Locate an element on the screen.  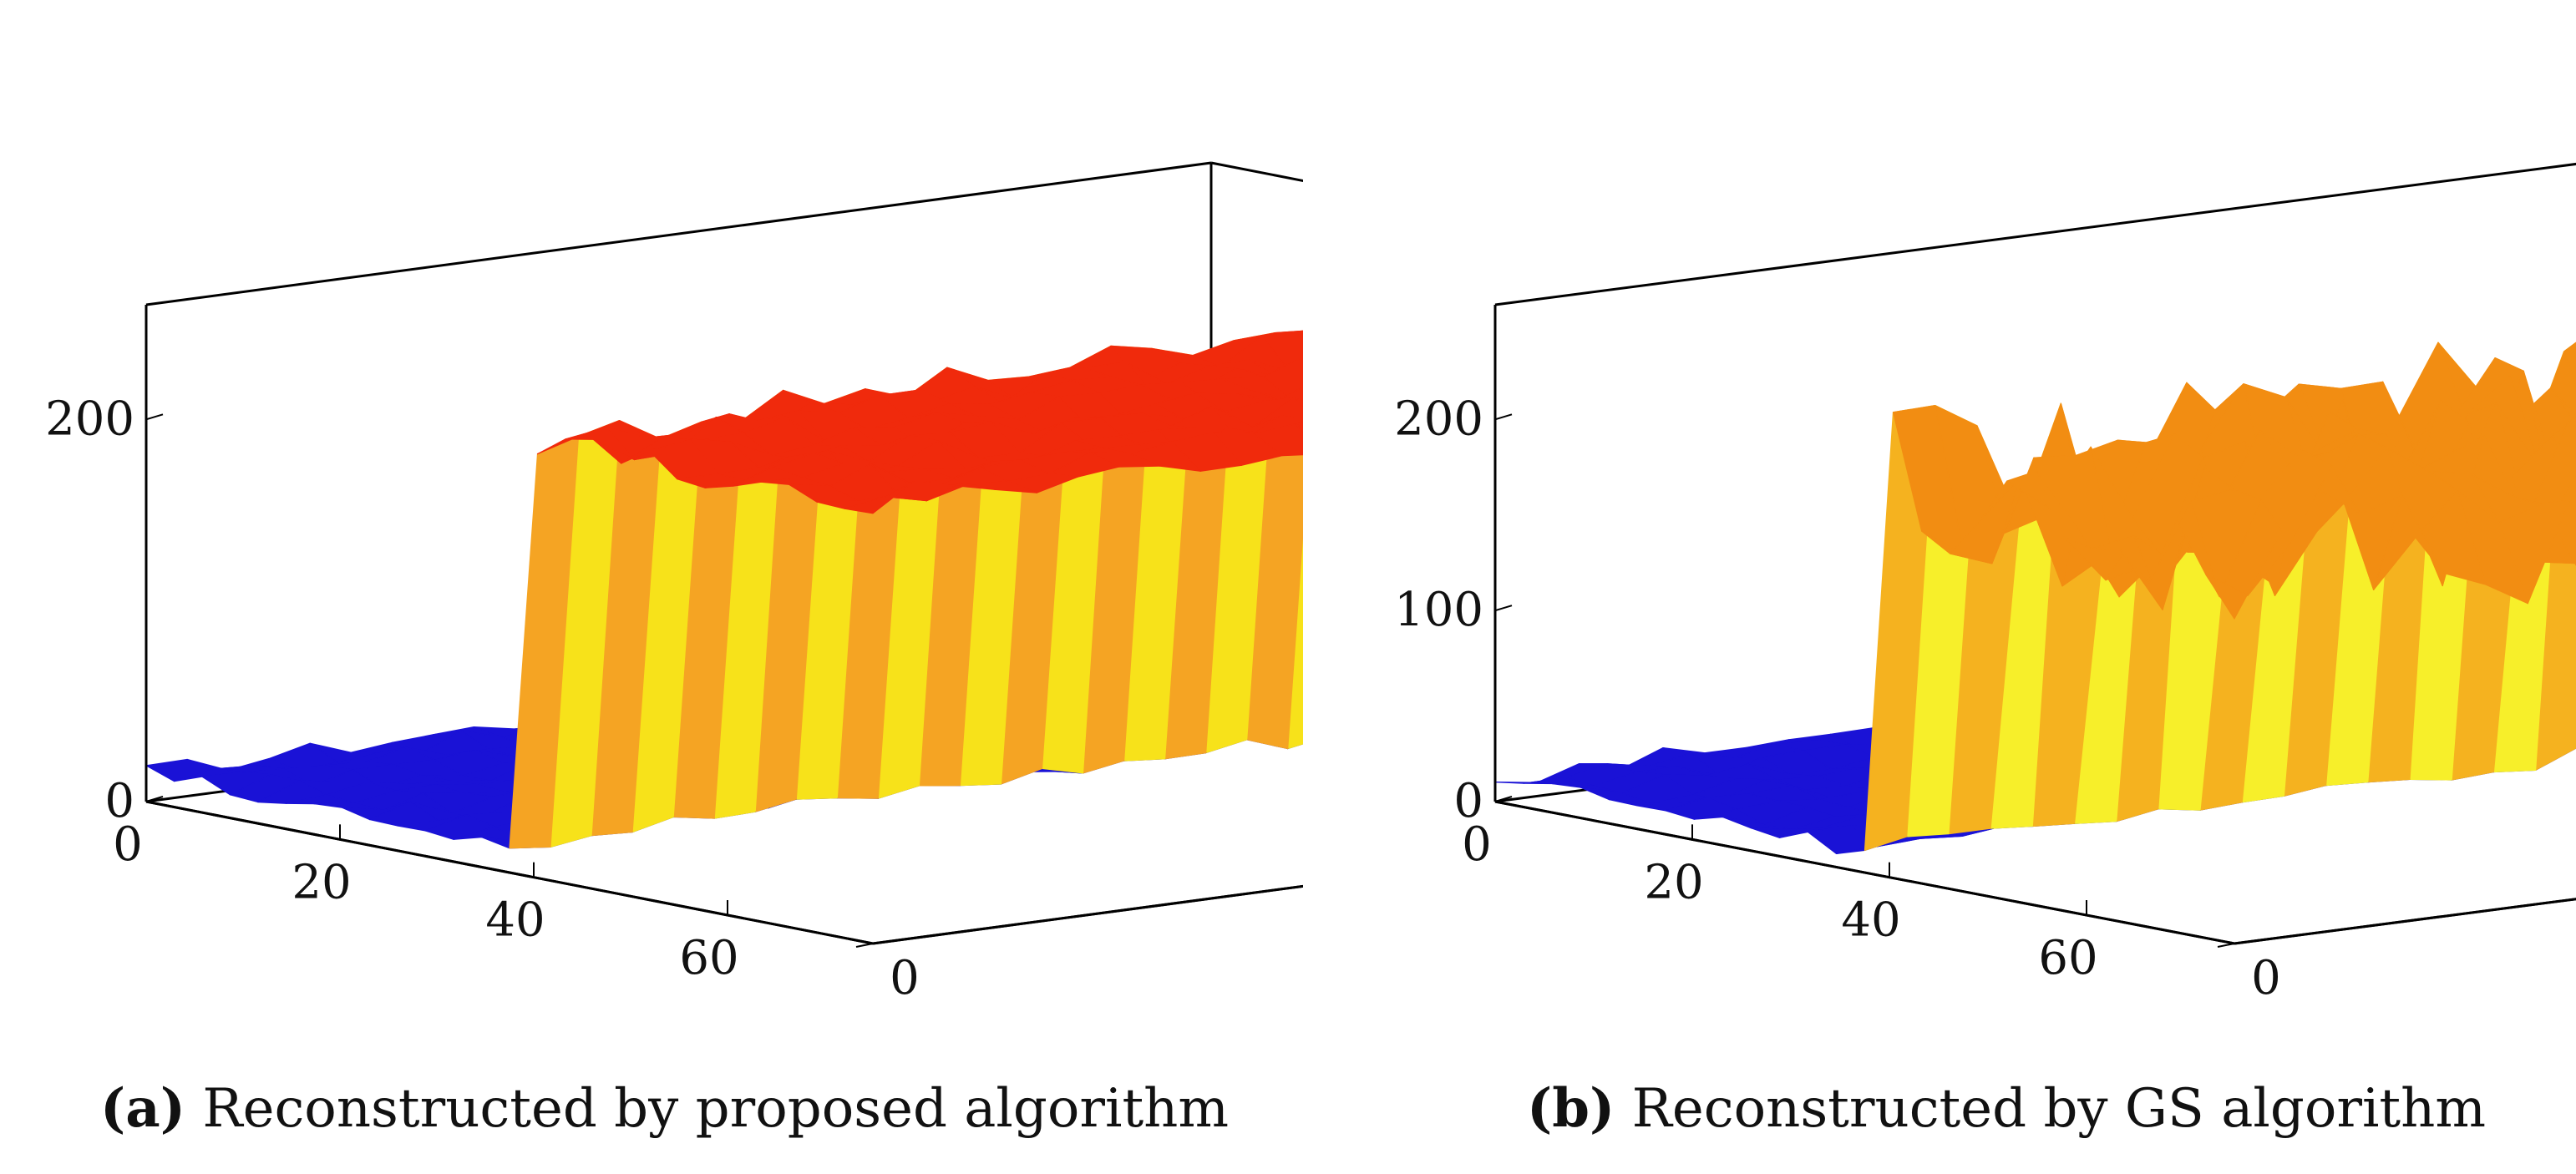
caption-a: (a) Reconstructed by proposed algorithm is located at coordinates (664, 1108).